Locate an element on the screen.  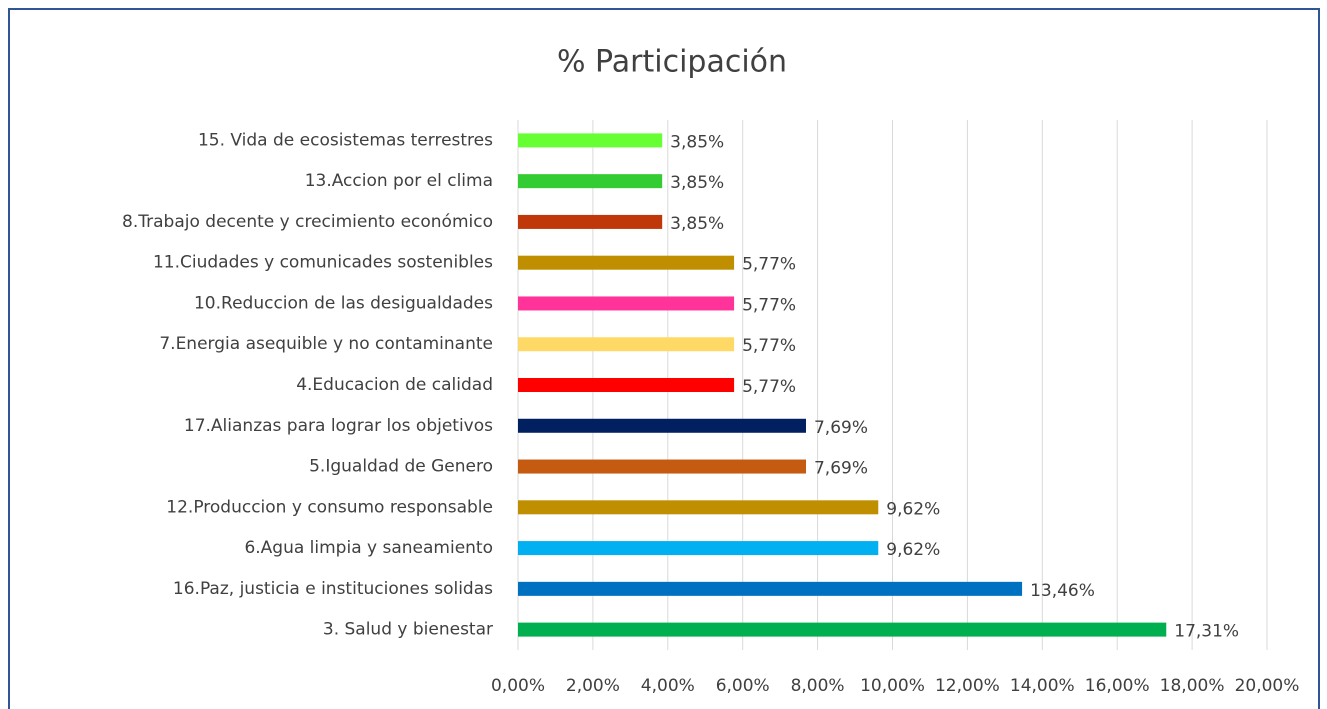
y-tick-label: 6.Agua limpia y saneamiento is located at coordinates (368, 548).